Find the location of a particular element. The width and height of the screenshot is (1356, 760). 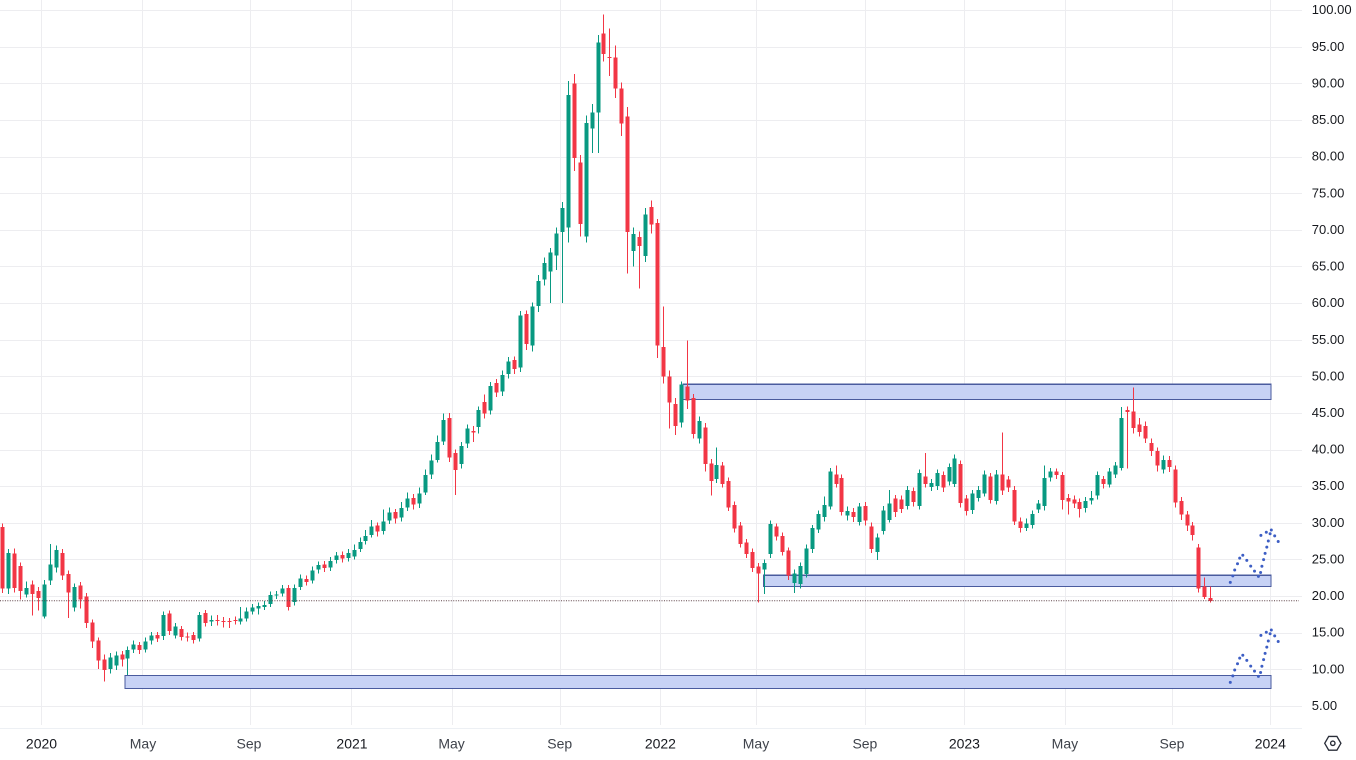

svg-text: 100.00 is located at coordinates (1332, 9).